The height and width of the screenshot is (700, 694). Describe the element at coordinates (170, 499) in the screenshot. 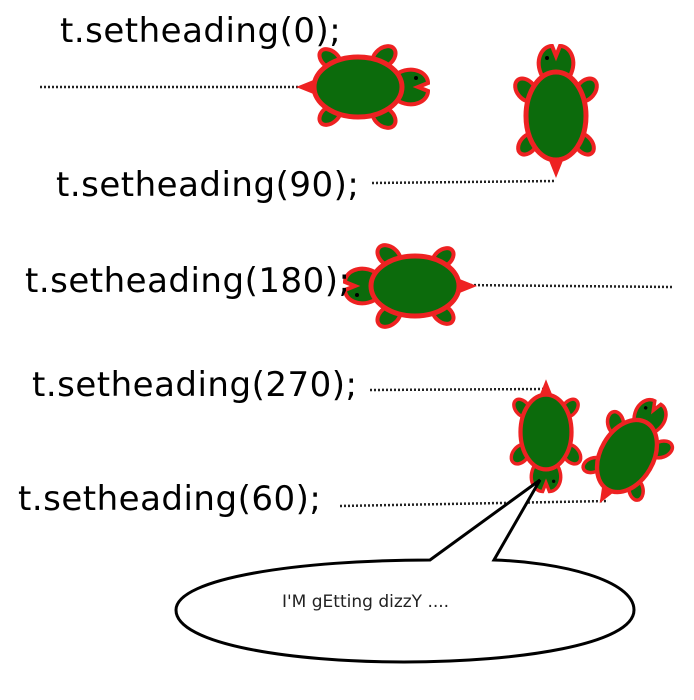

I see `label-setheading-60: t.setheading(60);` at that location.